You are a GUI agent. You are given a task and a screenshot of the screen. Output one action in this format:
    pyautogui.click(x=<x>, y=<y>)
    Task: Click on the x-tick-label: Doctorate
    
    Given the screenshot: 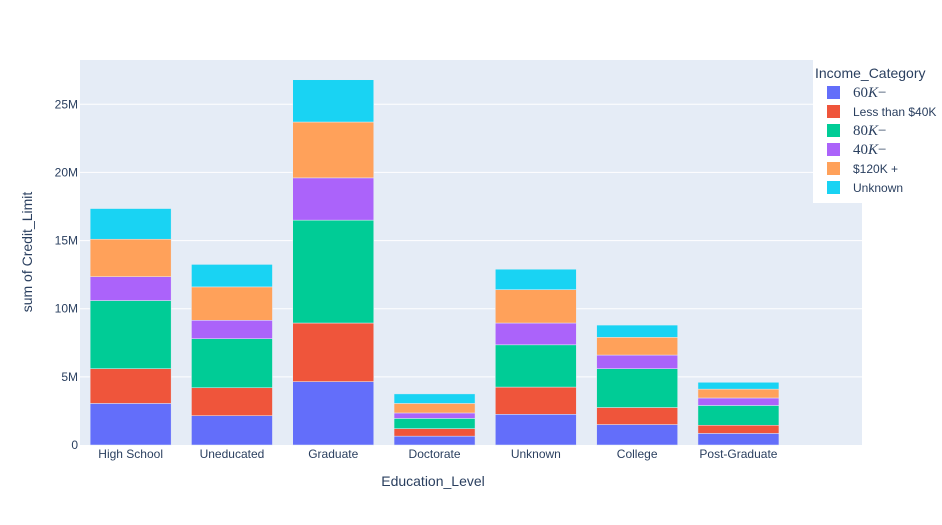 What is the action you would take?
    pyautogui.click(x=435, y=454)
    